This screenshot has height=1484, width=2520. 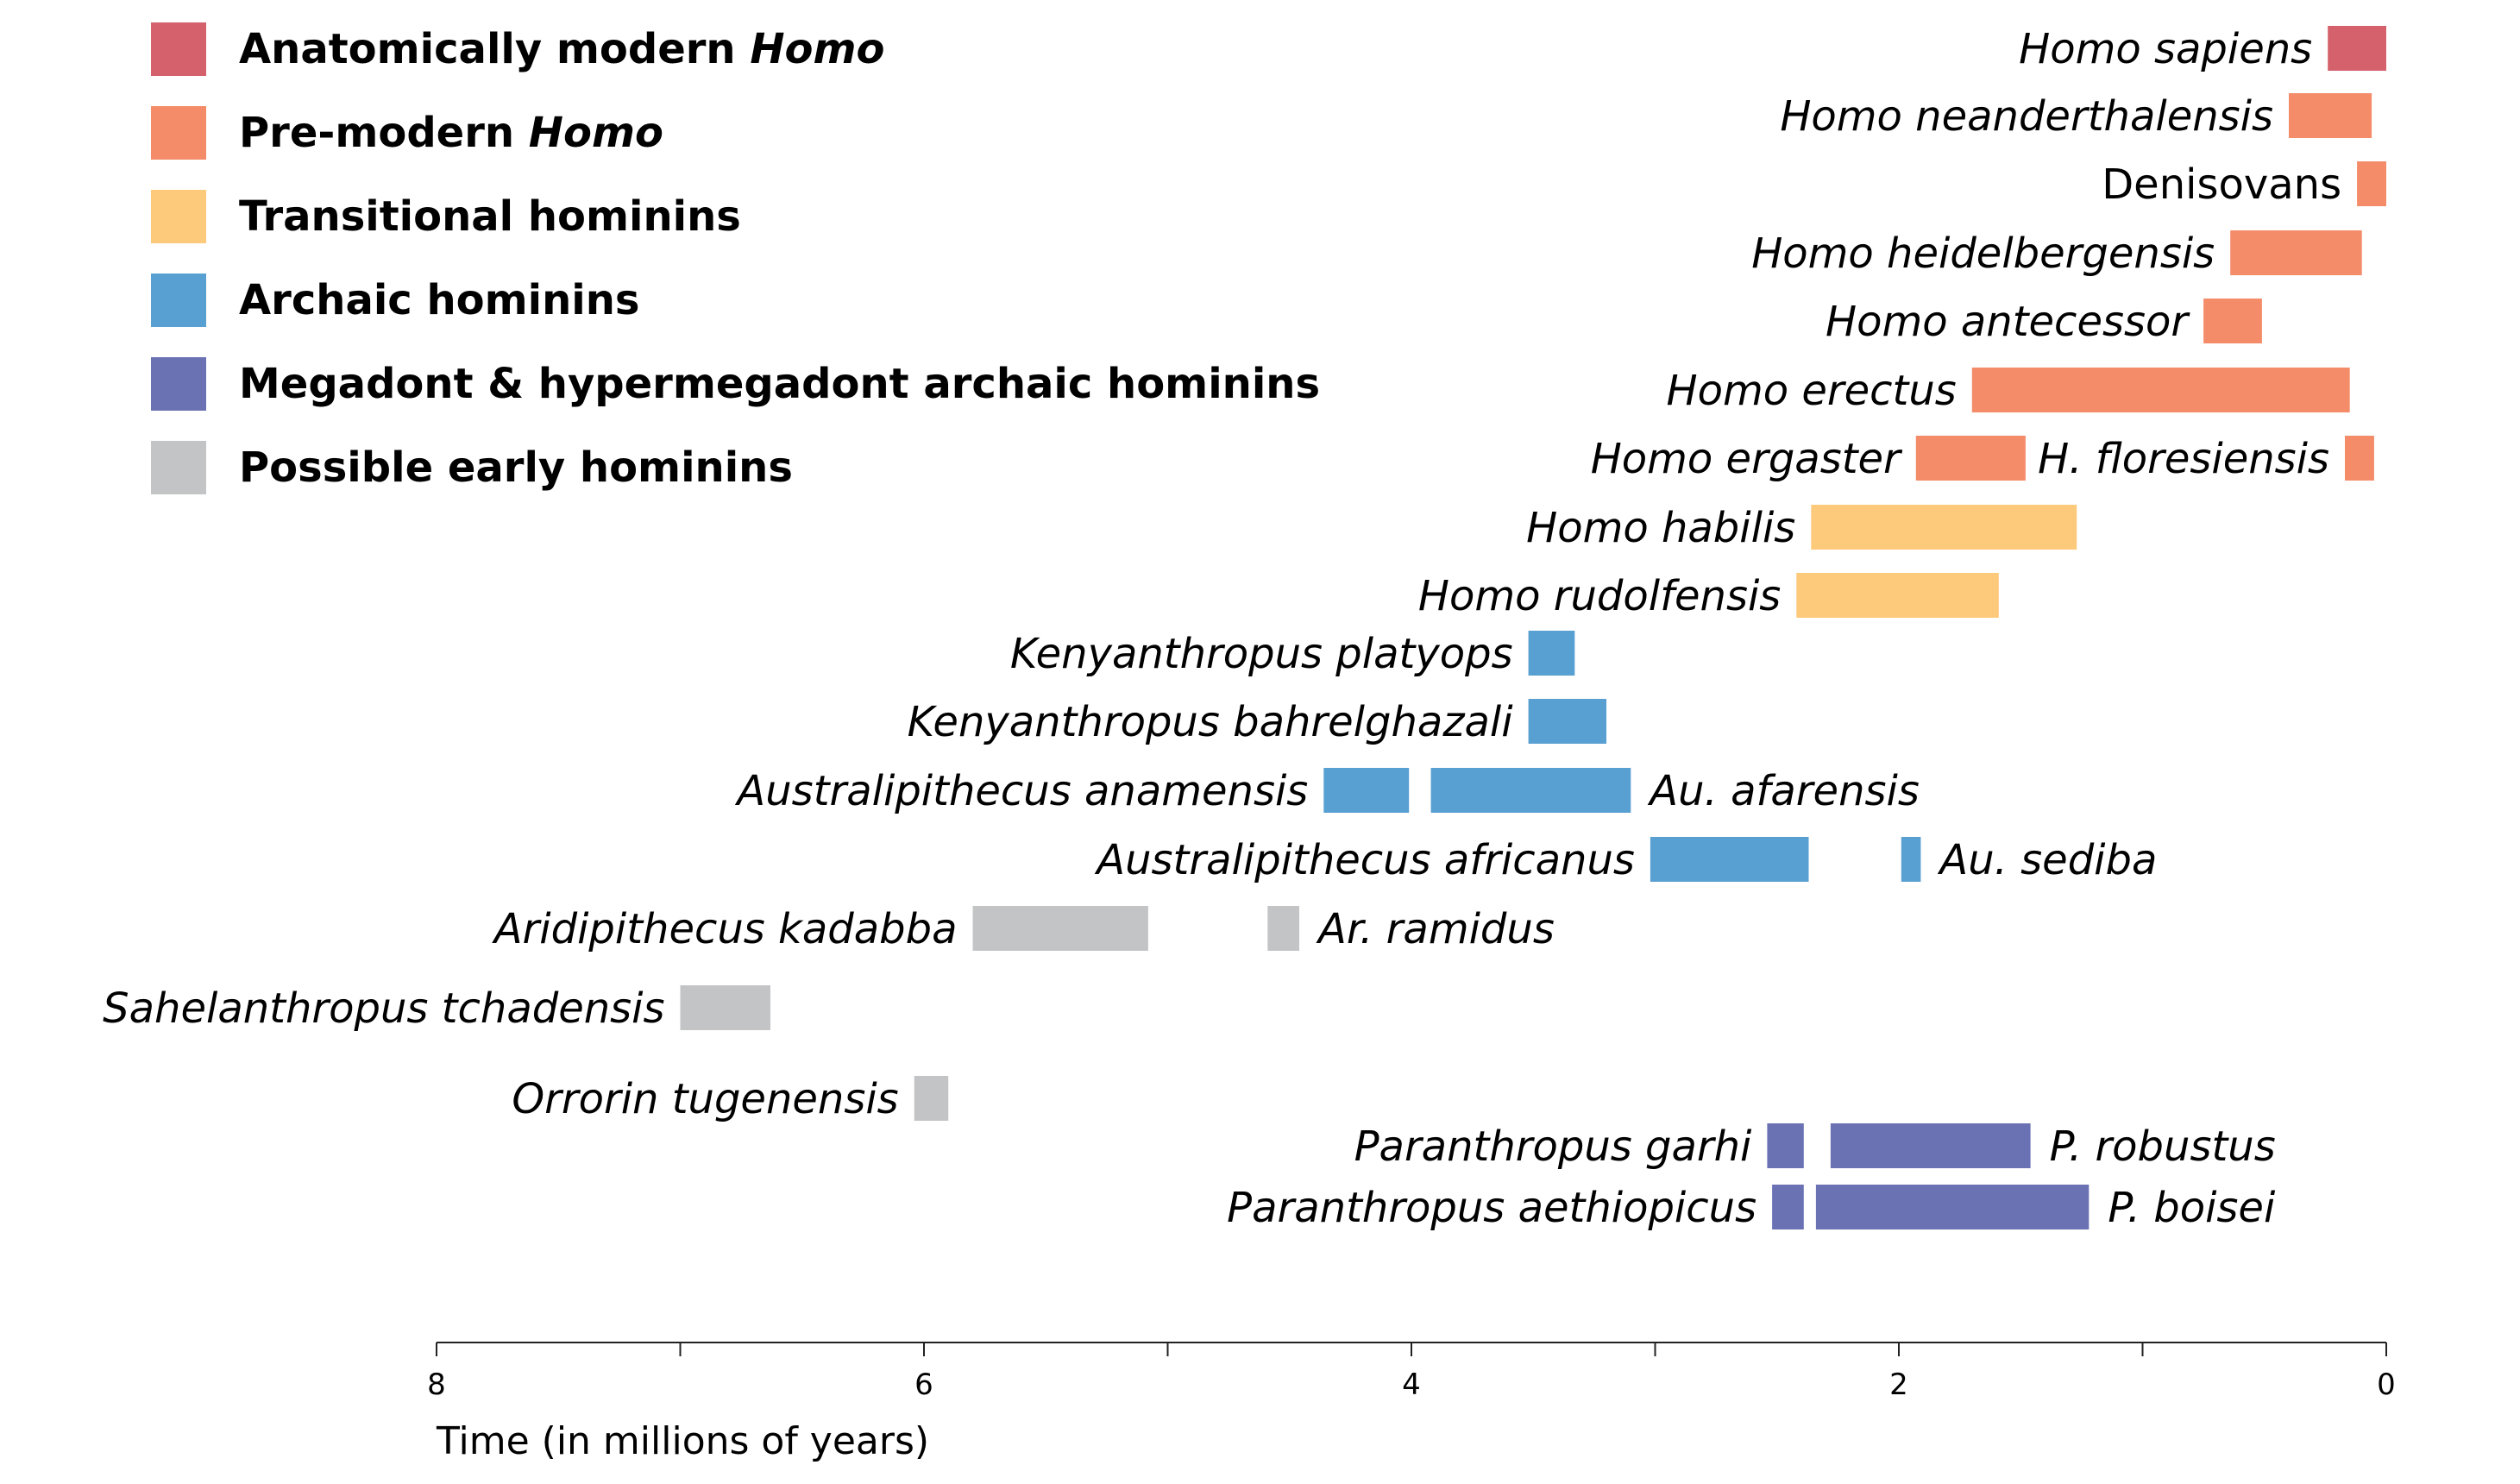 I want to click on label-homo-ergaster: Homo ergaster, so click(x=1747, y=459).